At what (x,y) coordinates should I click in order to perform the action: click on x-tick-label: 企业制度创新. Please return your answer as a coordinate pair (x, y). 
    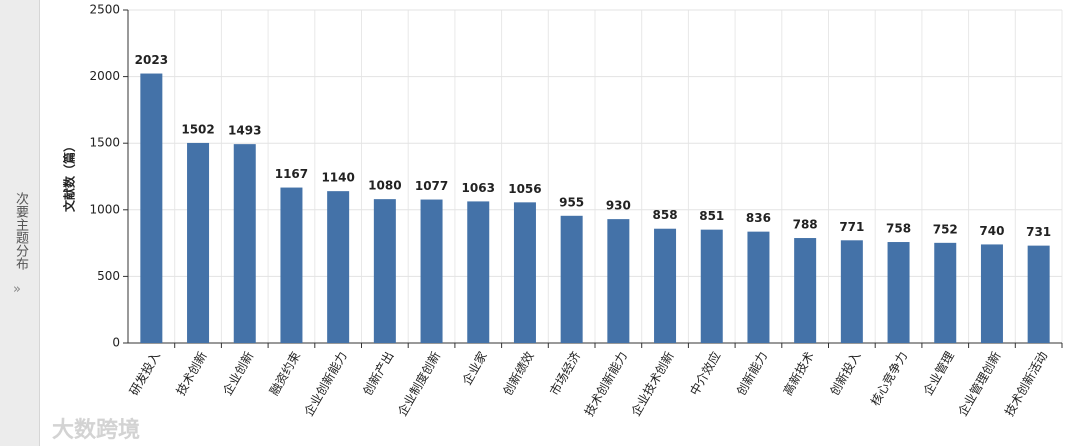
    Looking at the image, I should click on (418, 384).